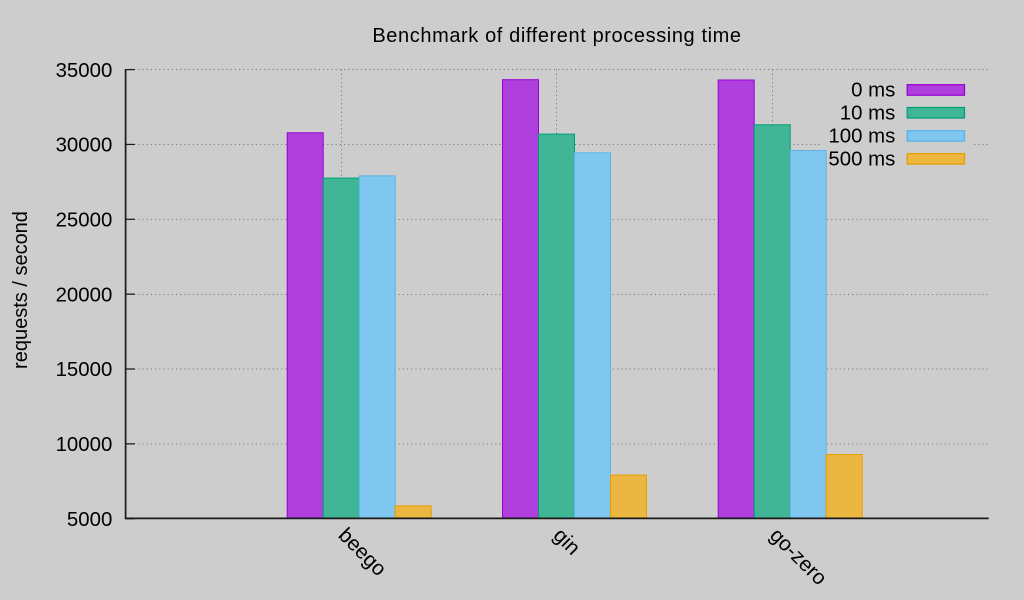 The height and width of the screenshot is (600, 1024). I want to click on svg-text: 30000, so click(84, 146).